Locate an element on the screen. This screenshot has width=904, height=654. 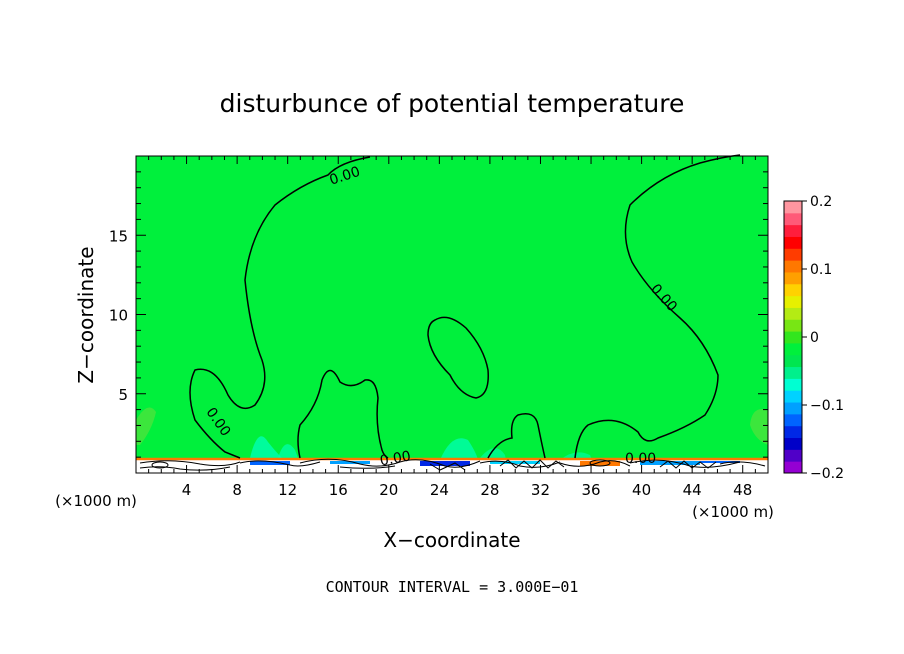
x-axis-label: X−coordinate is located at coordinates (451, 540).